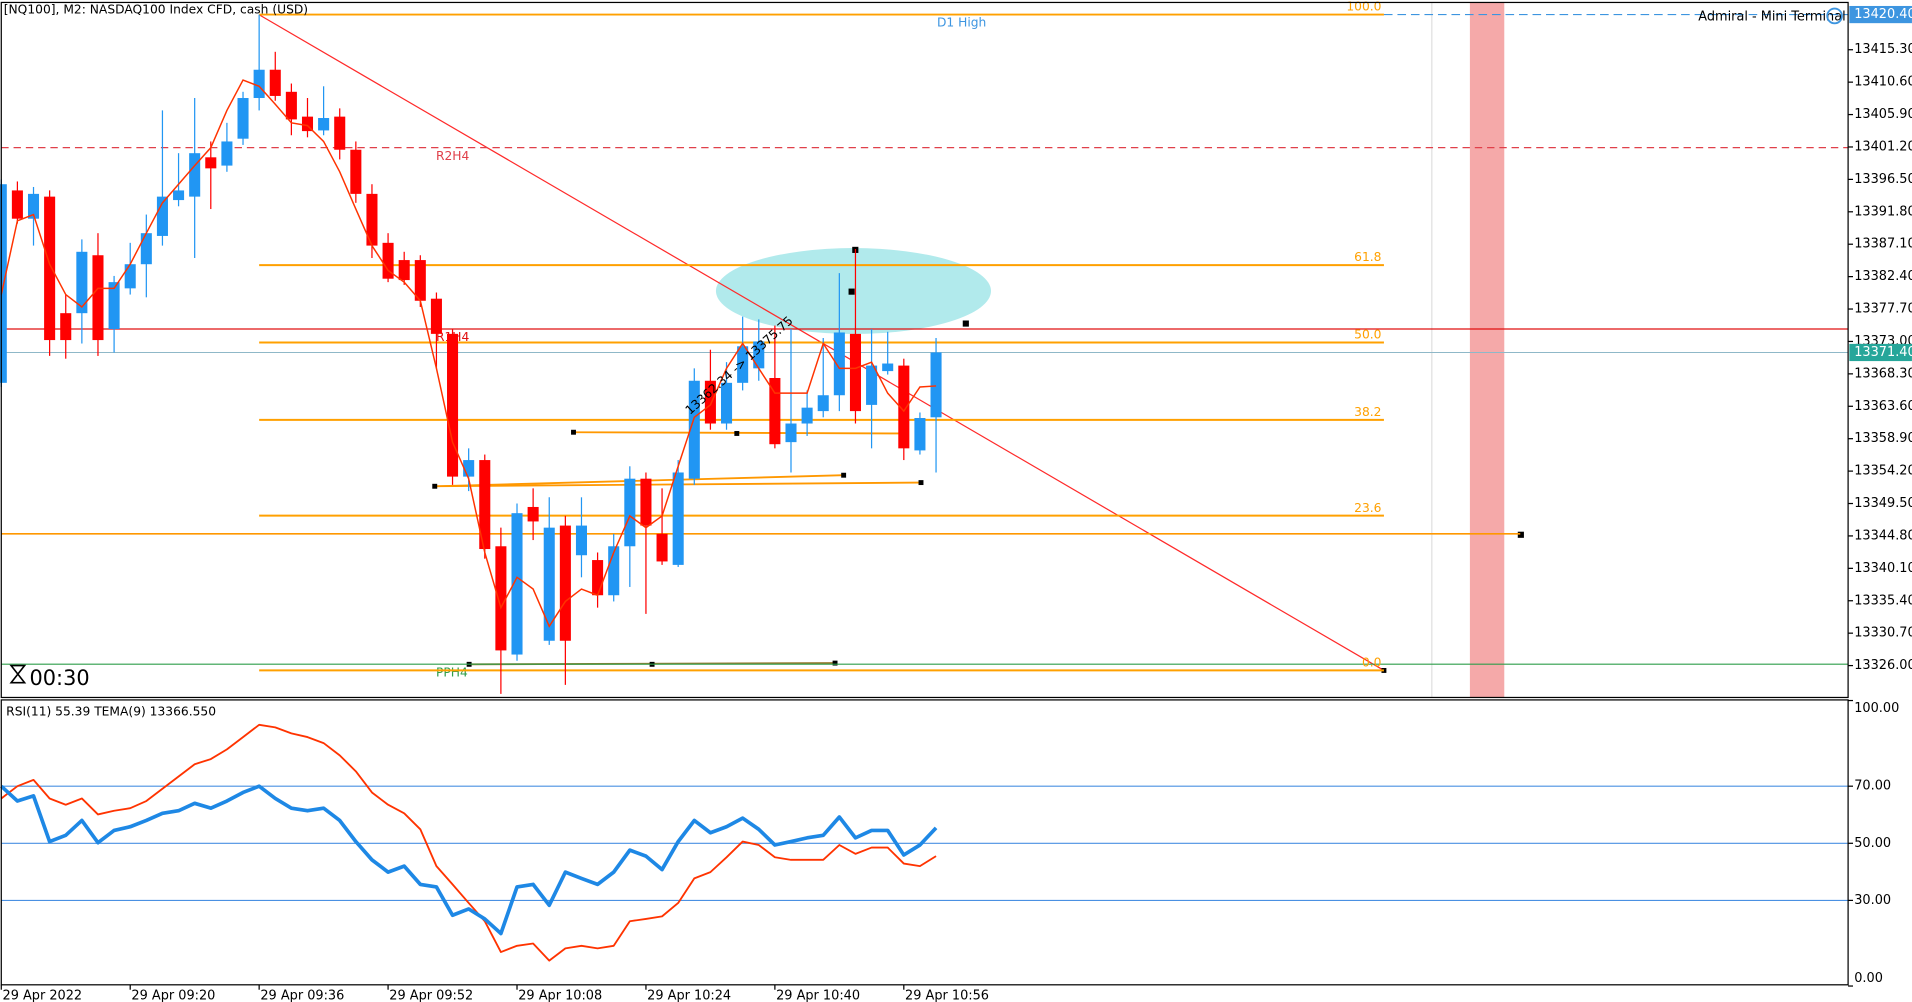  Describe the element at coordinates (1883, 503) in the screenshot. I see `y-tick-label: 13349.50` at that location.